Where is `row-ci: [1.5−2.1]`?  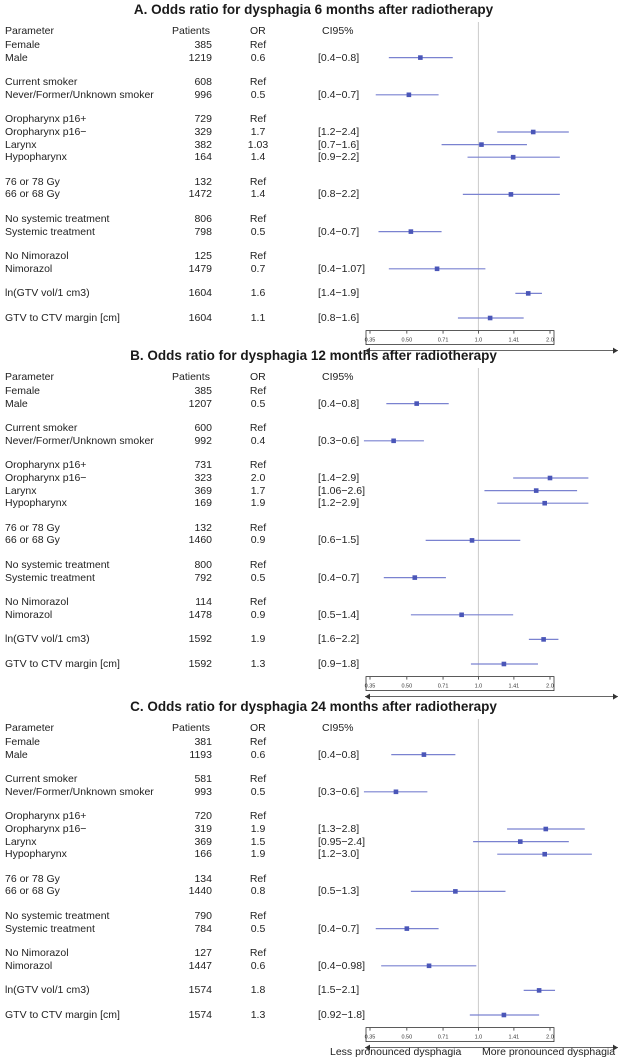 row-ci: [1.5−2.1] is located at coordinates (339, 990).